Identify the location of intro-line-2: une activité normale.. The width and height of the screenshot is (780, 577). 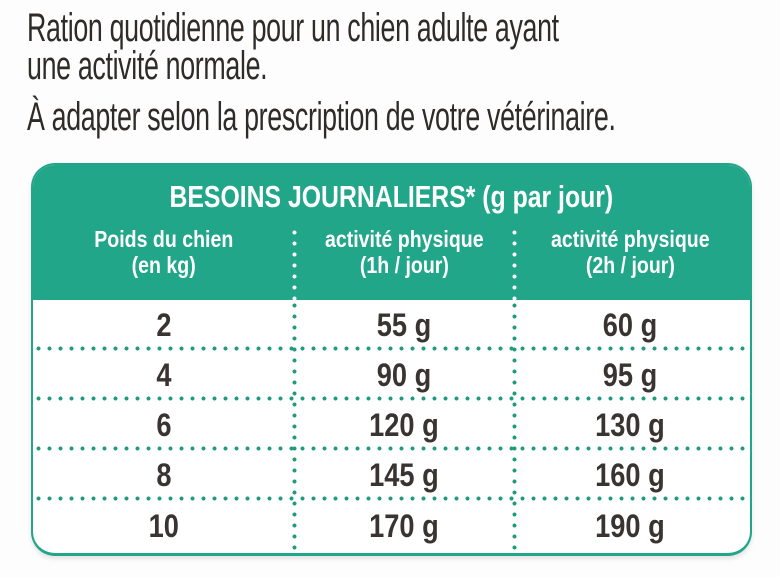
(147, 66).